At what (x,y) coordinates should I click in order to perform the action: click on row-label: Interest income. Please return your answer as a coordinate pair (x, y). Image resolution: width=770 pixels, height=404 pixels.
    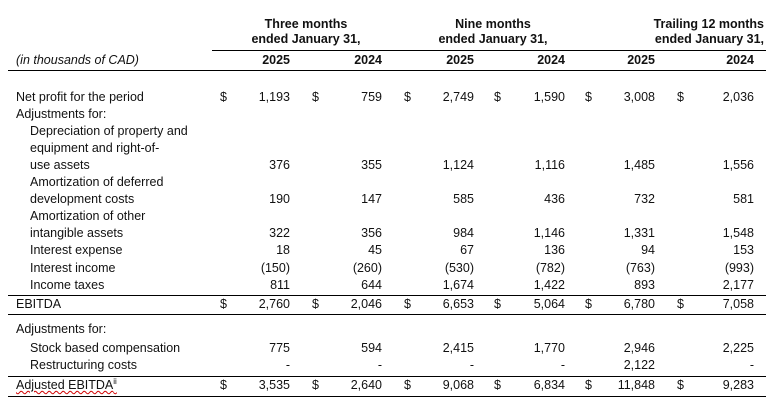
    Looking at the image, I should click on (73, 268).